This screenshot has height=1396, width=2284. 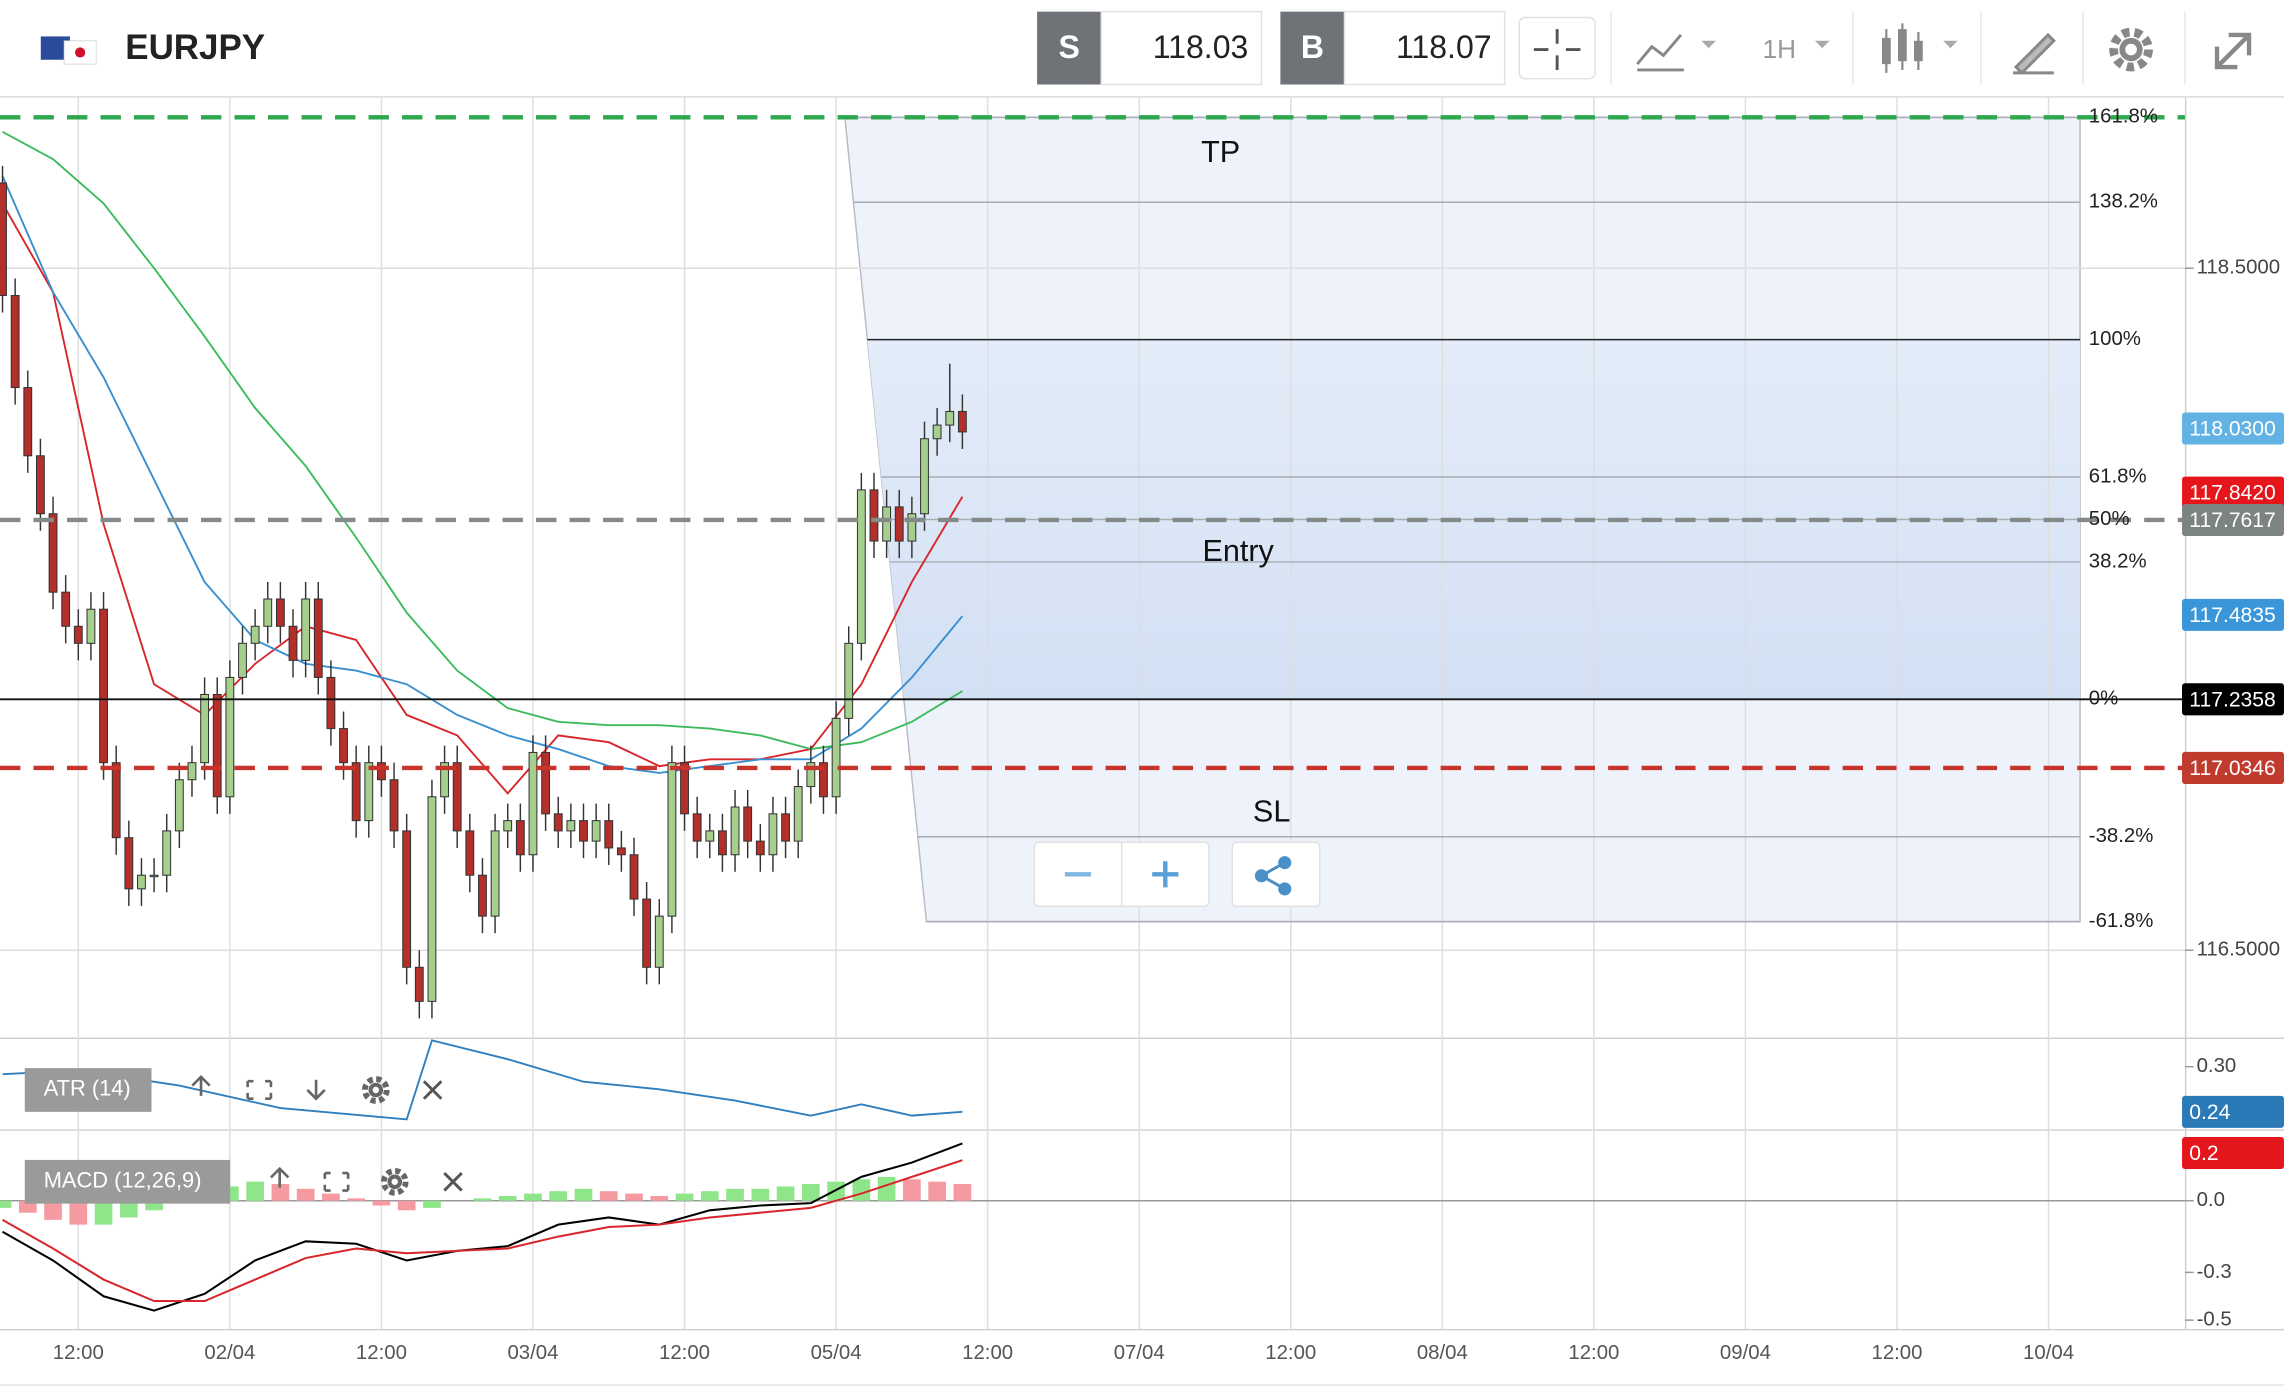 I want to click on x-tick-label: 07/04, so click(x=1139, y=1353).